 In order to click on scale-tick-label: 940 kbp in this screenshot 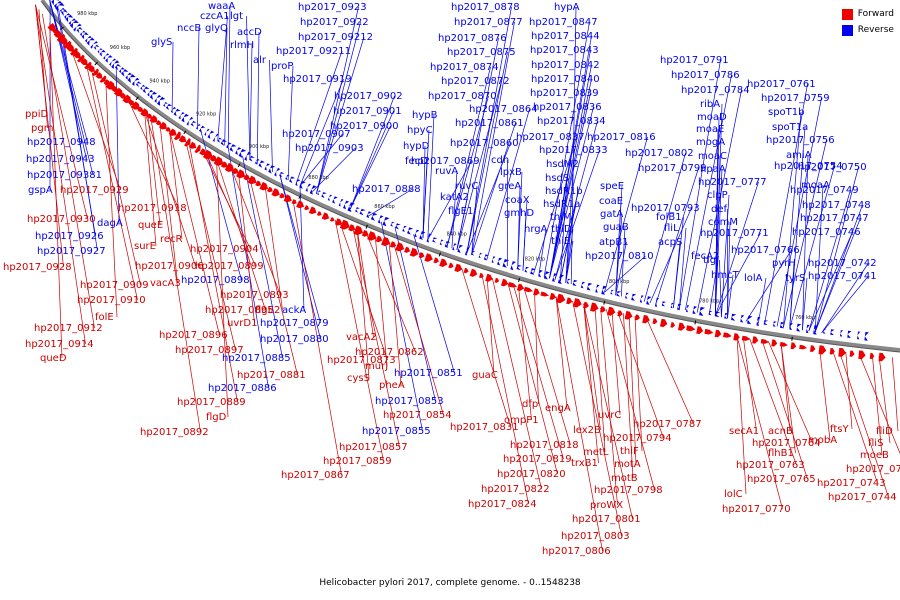, I will do `click(160, 82)`.